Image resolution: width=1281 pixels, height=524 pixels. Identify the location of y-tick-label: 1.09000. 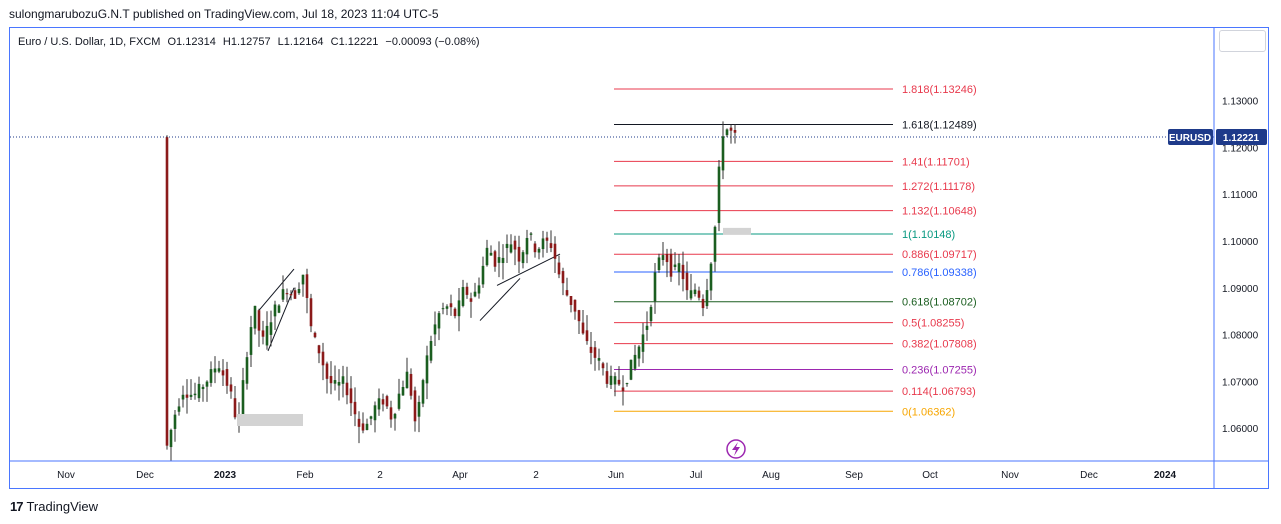
(1240, 289).